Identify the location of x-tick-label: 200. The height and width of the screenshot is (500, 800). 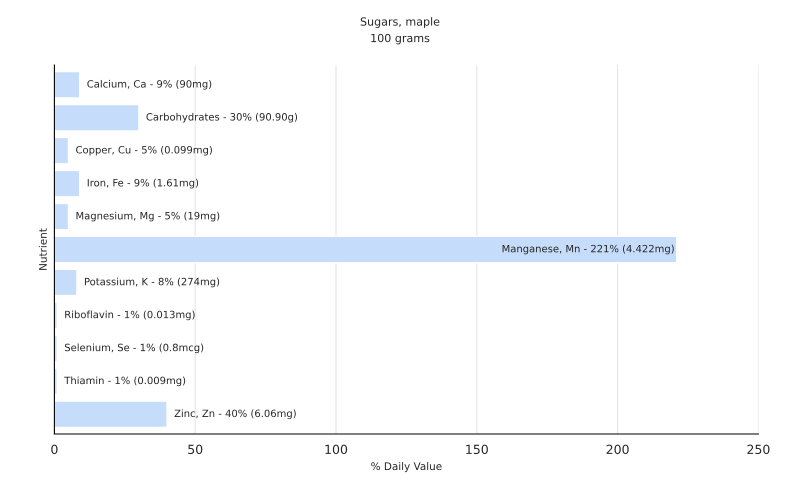
(617, 449).